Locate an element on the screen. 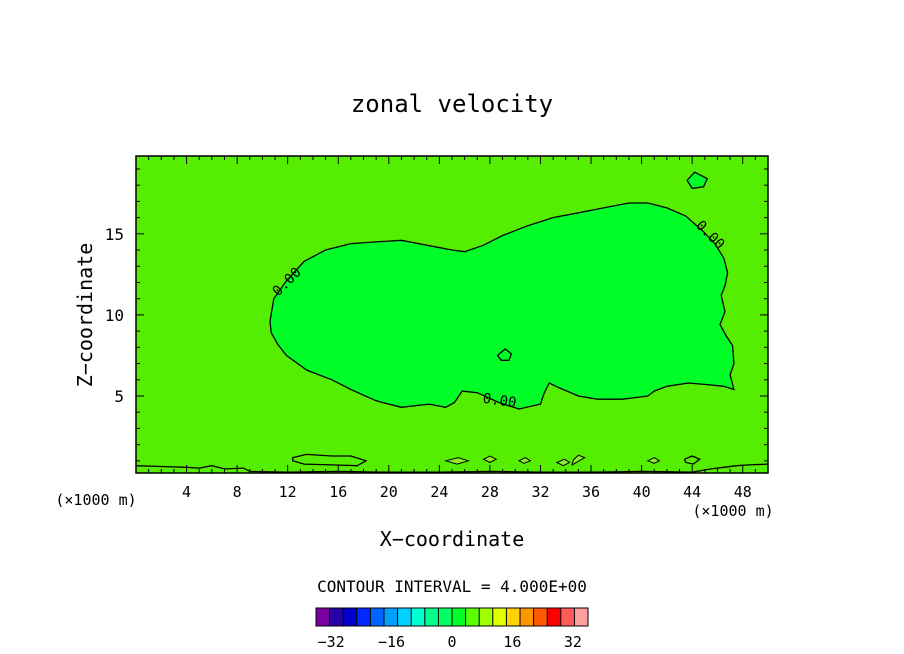  bottom-patches is located at coordinates (552, 460).